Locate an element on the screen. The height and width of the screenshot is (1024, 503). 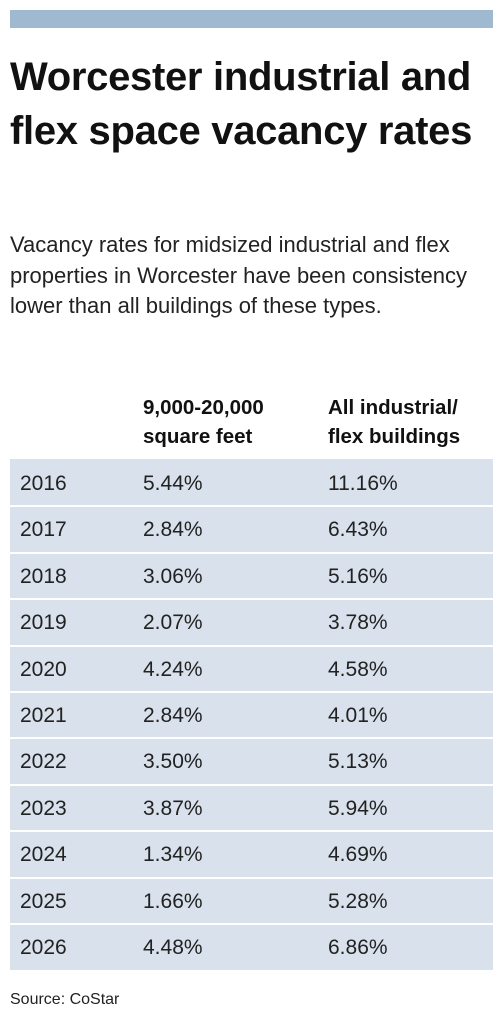
column-header-midsized-line1: 9,000-20,000 is located at coordinates (203, 407).